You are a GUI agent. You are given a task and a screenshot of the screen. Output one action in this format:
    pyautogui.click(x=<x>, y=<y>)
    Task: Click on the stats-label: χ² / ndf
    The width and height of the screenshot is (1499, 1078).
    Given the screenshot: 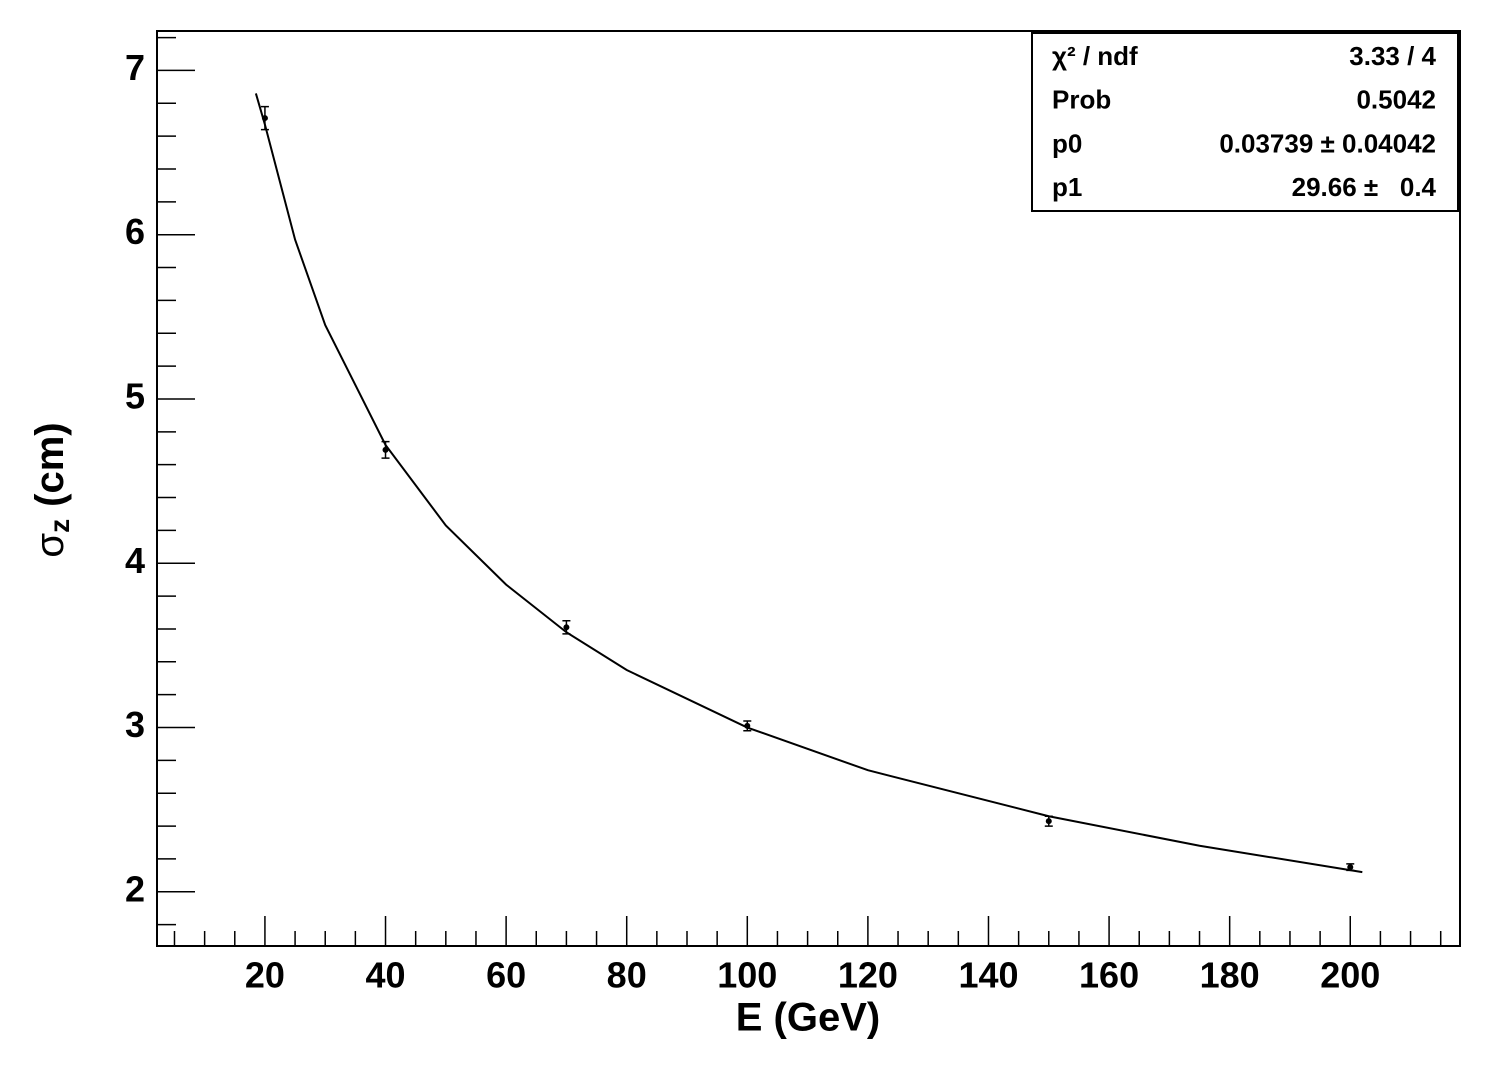 What is the action you would take?
    pyautogui.click(x=1095, y=56)
    